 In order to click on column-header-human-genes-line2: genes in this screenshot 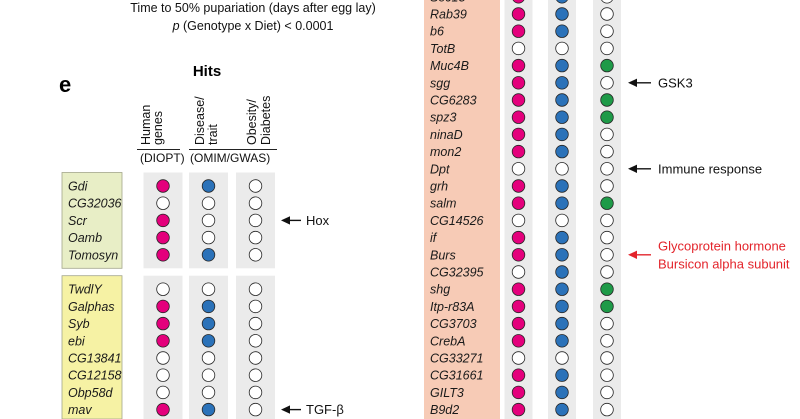, I will do `click(158, 128)`.